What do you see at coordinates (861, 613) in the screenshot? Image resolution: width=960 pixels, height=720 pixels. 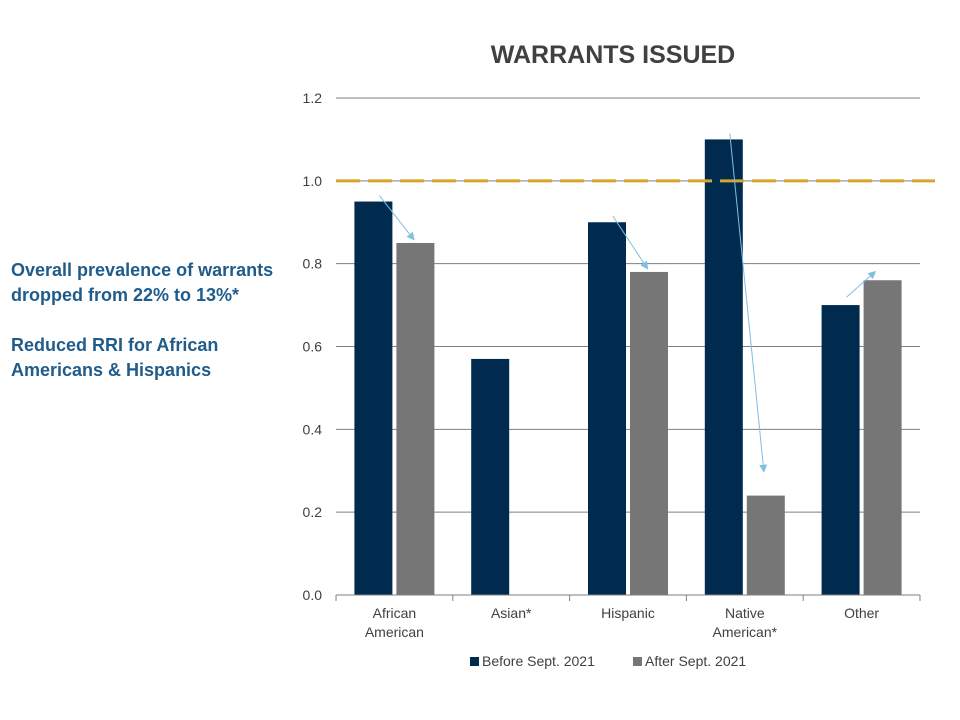 I see `category-label: Other` at bounding box center [861, 613].